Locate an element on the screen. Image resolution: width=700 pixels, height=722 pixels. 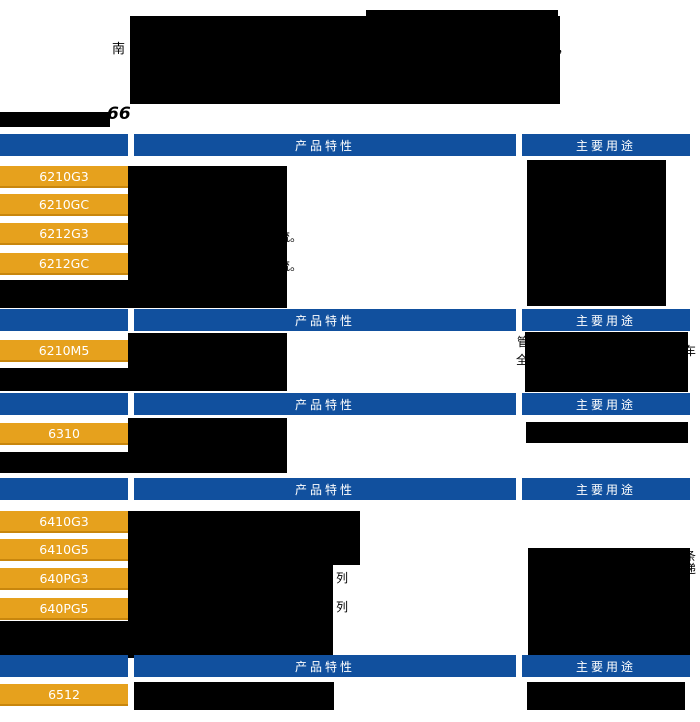
redacted-table2-bottom is located at coordinates (64, 379).